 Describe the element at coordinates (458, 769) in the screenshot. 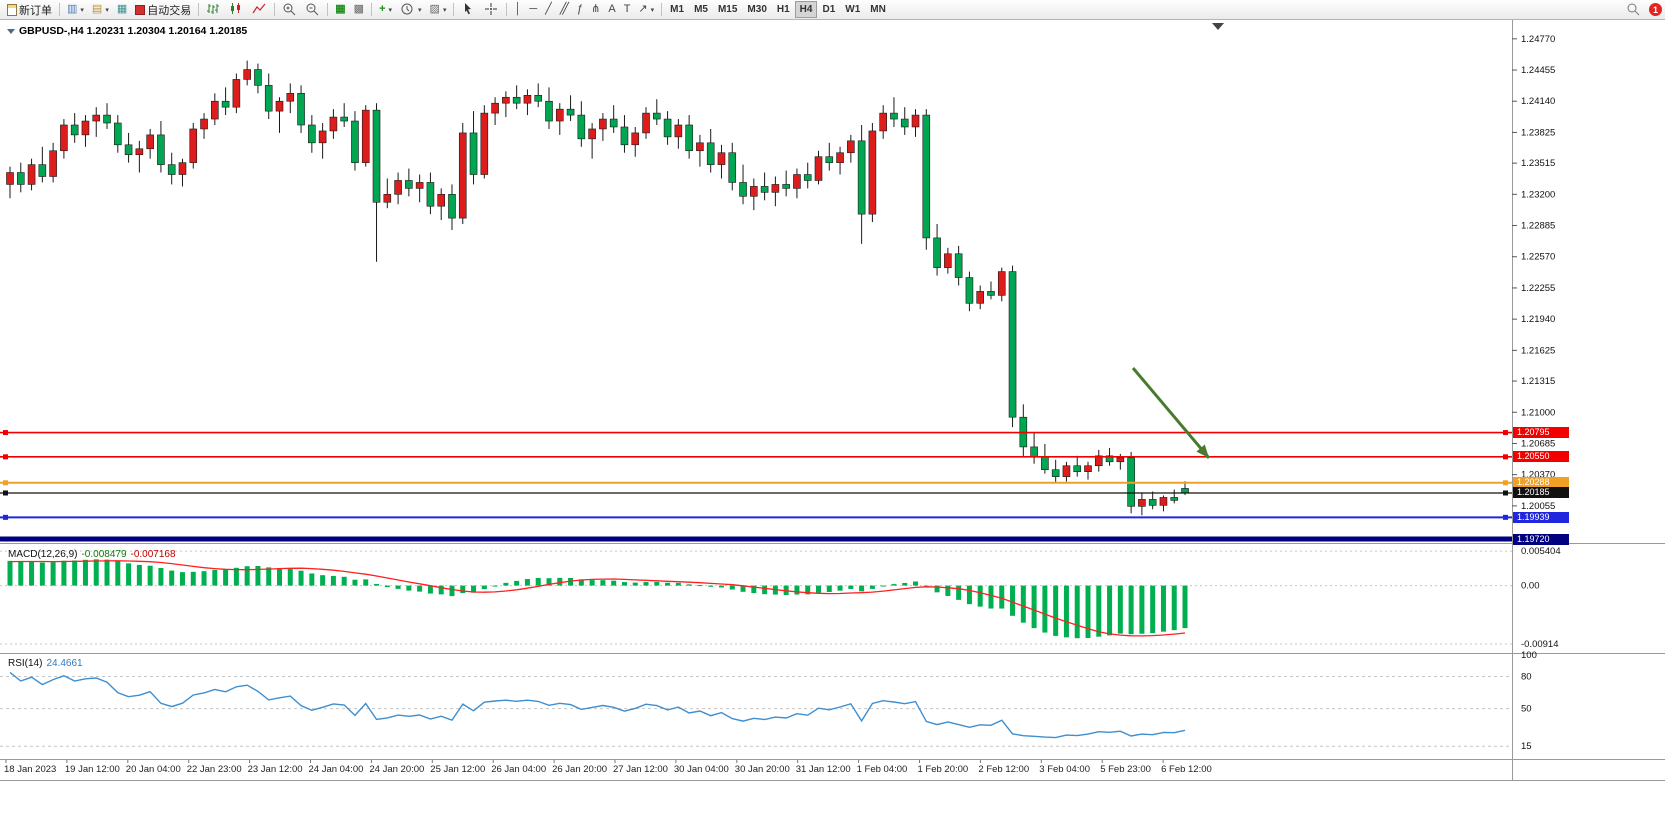

I see `time-axis-label: 25 Jan 12:00` at that location.